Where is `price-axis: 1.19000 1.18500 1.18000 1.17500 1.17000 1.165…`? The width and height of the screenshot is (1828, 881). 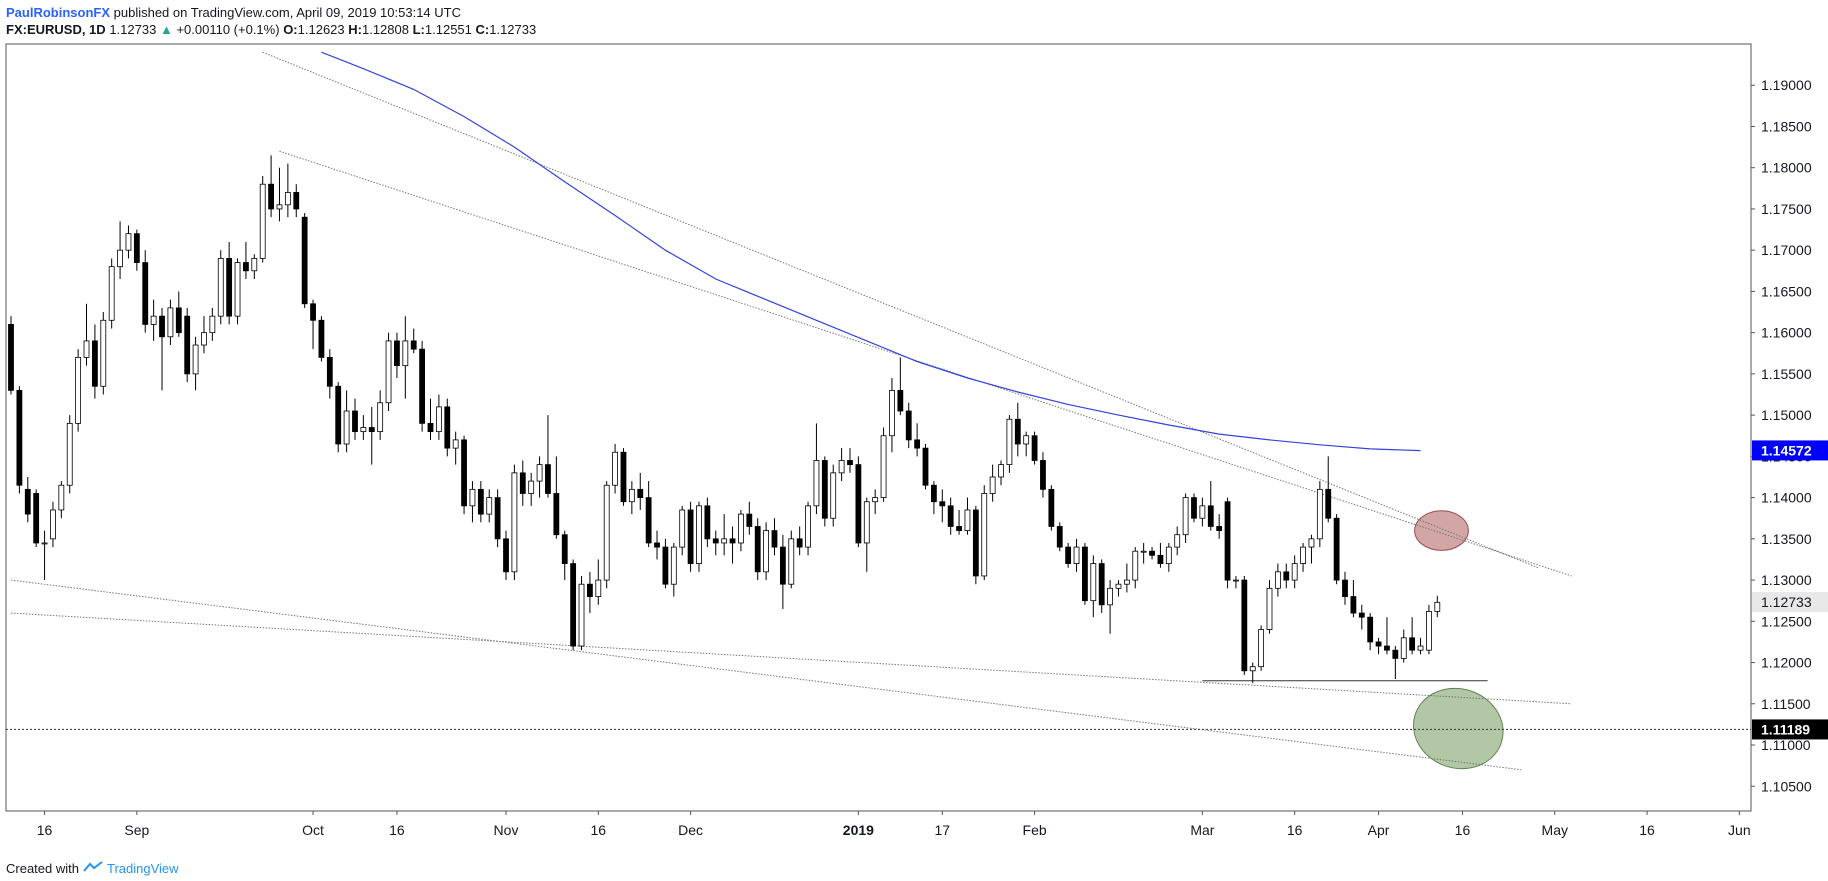 price-axis: 1.19000 1.18500 1.18000 1.17500 1.17000 1.165… is located at coordinates (1781, 435).